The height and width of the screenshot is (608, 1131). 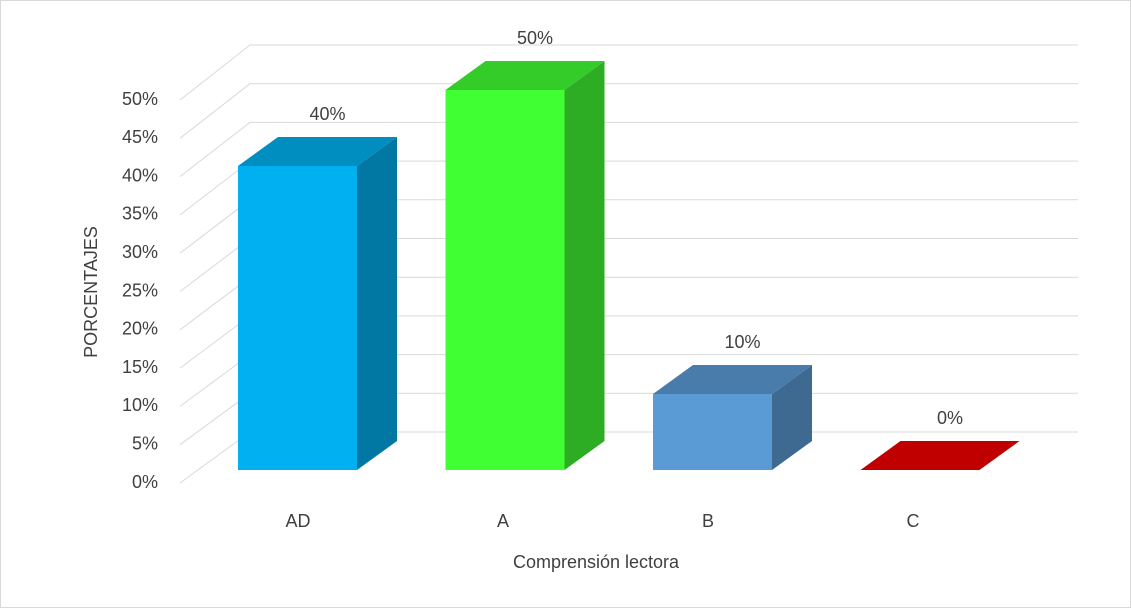 I want to click on x-tick-label: AD, so click(x=297, y=521).